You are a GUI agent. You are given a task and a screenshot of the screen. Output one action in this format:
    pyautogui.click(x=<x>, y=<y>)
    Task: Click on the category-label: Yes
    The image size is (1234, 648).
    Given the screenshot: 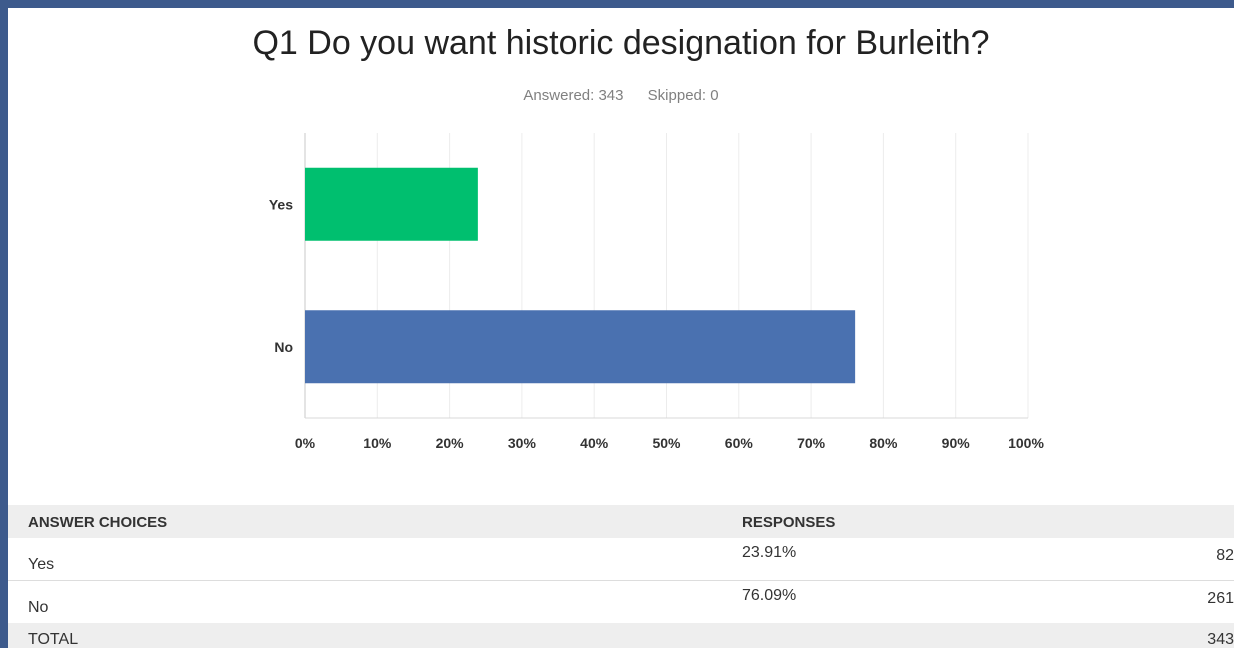 What is the action you would take?
    pyautogui.click(x=281, y=204)
    